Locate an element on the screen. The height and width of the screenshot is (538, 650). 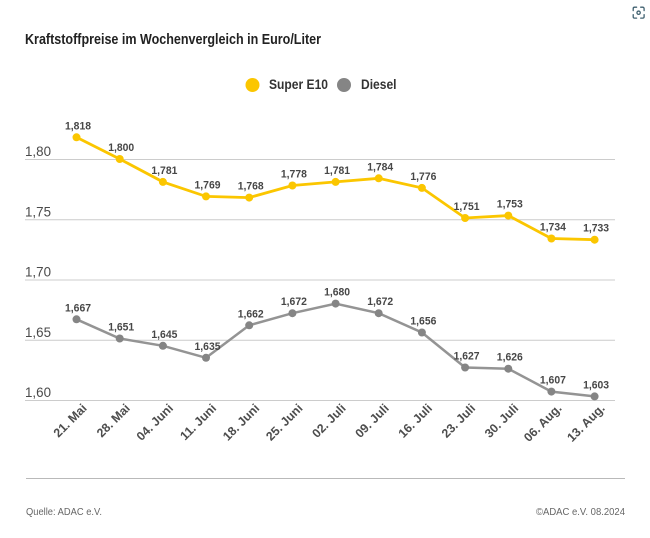
svg-text: 1,818 is located at coordinates (78, 126).